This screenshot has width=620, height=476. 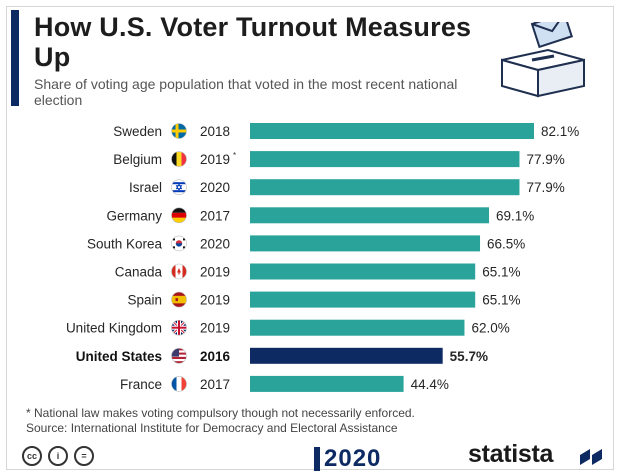 What do you see at coordinates (511, 454) in the screenshot?
I see `statista-brand: statista` at bounding box center [511, 454].